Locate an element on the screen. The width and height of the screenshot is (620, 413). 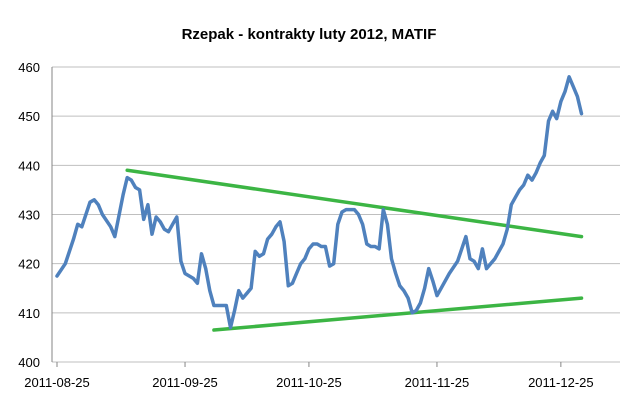
x-tick-label: 2011-10-25 is located at coordinates (309, 382).